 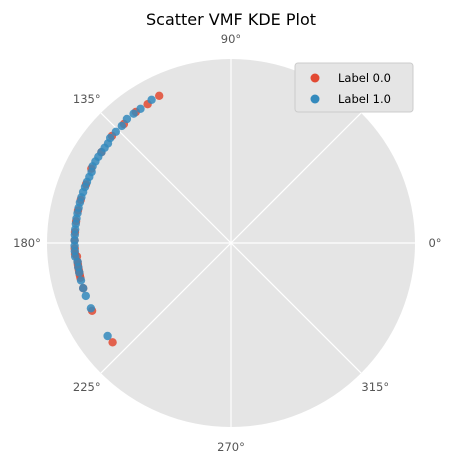 What do you see at coordinates (375, 387) in the screenshot?
I see `angle-tick-label-315: 315°` at bounding box center [375, 387].